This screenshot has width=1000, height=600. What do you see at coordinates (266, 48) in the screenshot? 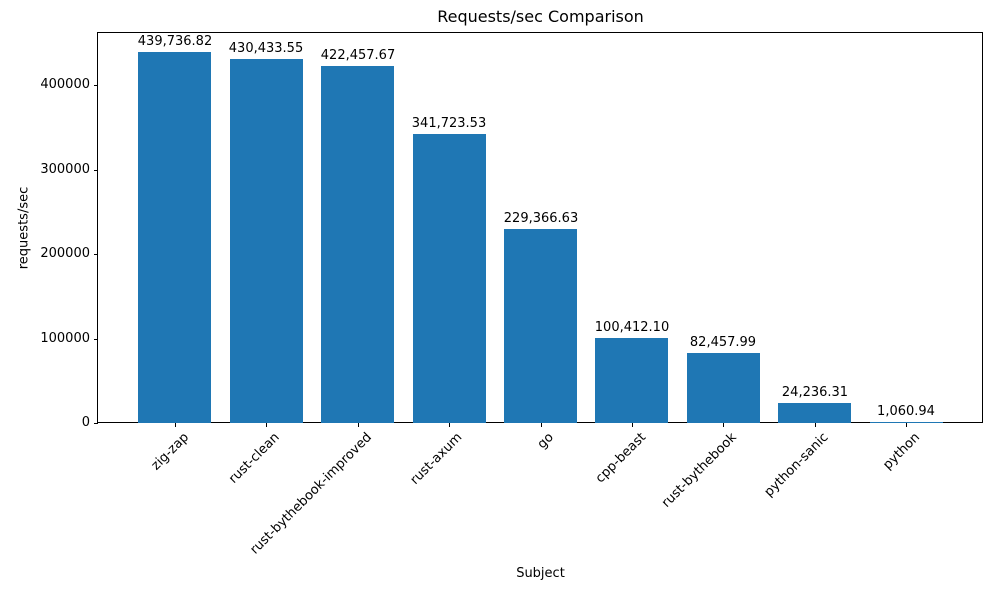
I see `bar-value-label: 430,433.55` at bounding box center [266, 48].